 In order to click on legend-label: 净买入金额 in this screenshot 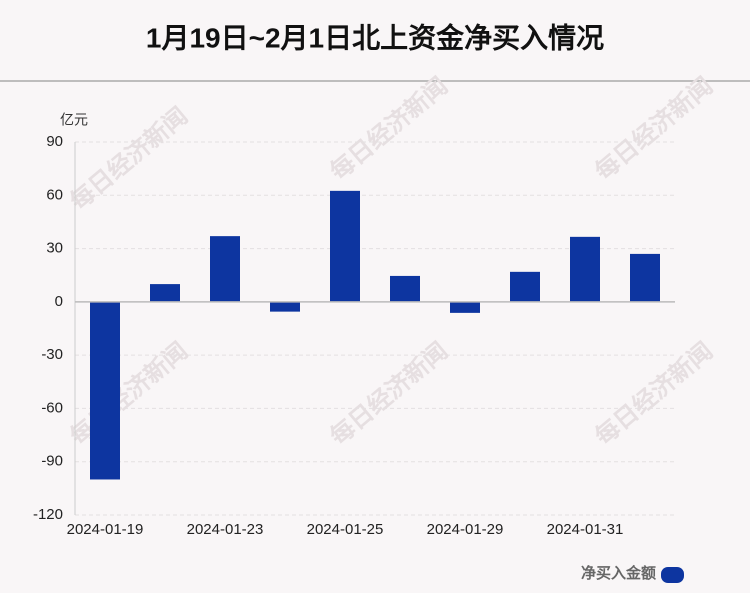, I will do `click(618, 573)`.